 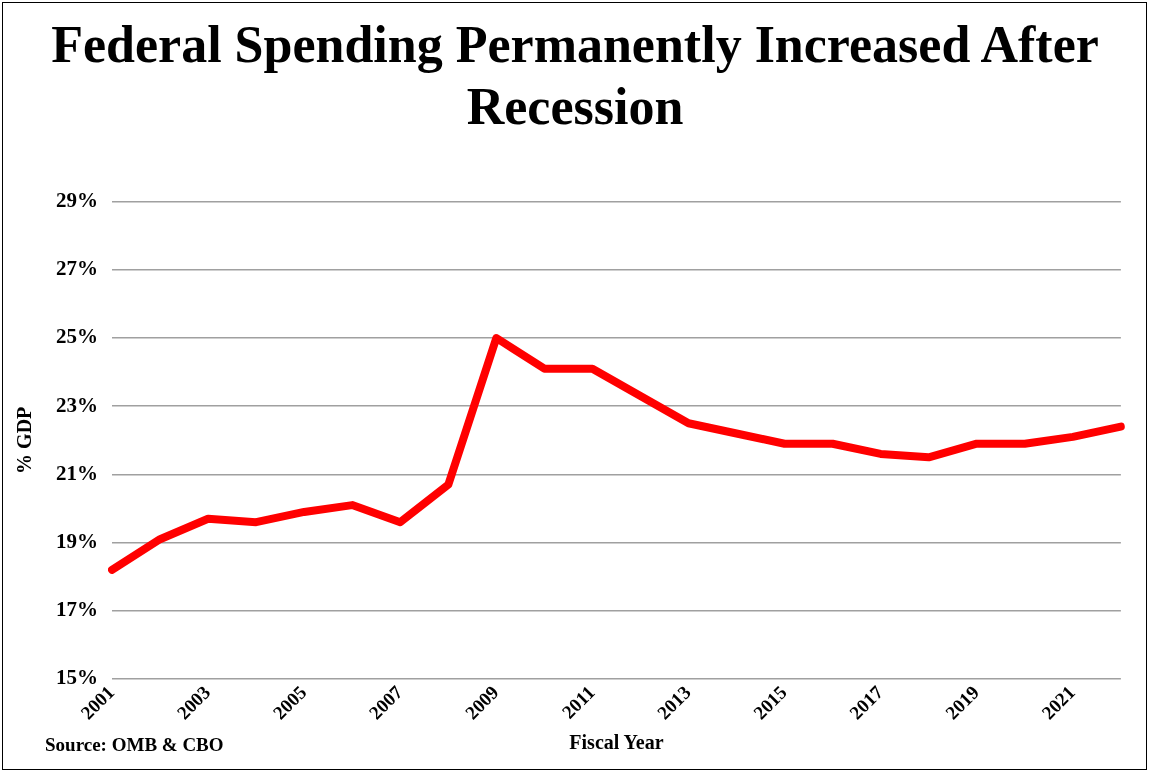 I want to click on y-tick-label: 19%, so click(x=77, y=541).